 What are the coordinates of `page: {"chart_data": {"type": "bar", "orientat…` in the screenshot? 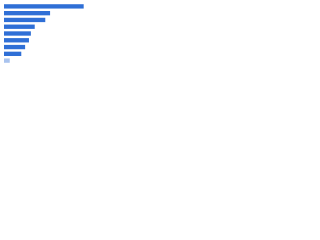 It's located at (50, 35).